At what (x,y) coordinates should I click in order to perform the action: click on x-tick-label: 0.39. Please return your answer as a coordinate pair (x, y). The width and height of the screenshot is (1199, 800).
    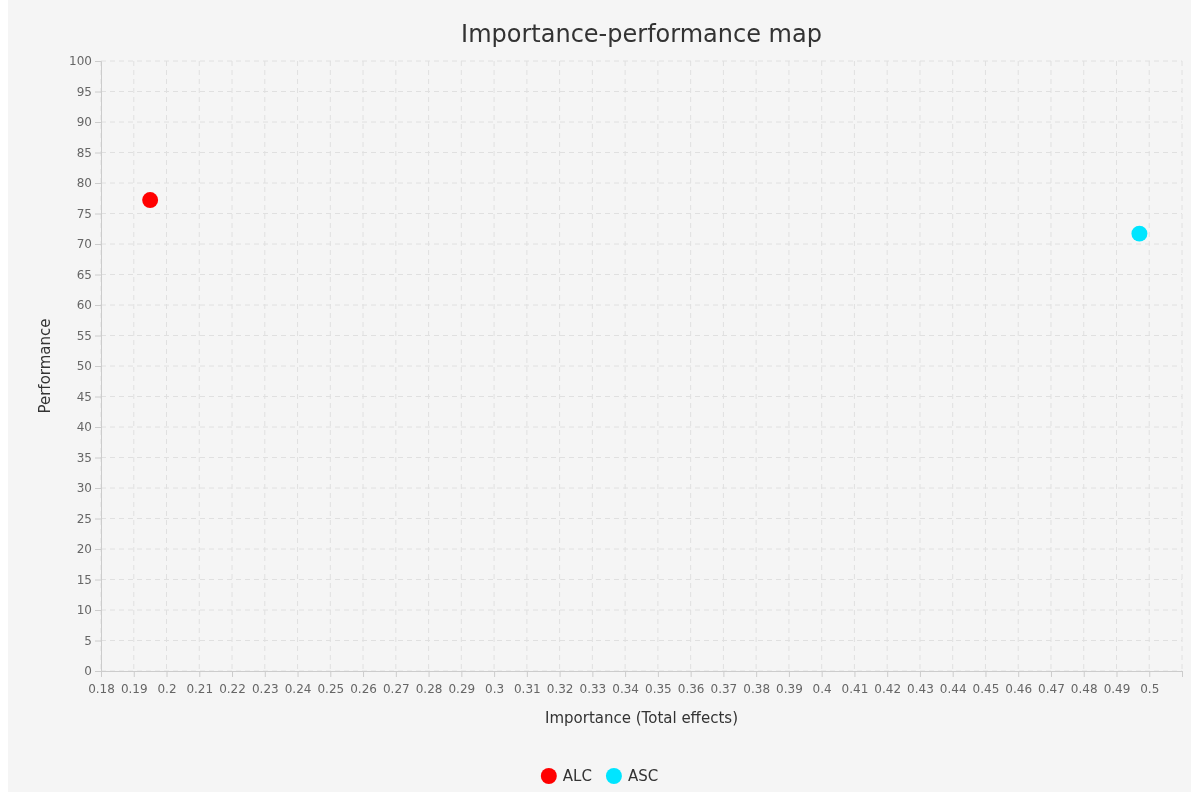
    Looking at the image, I should click on (789, 689).